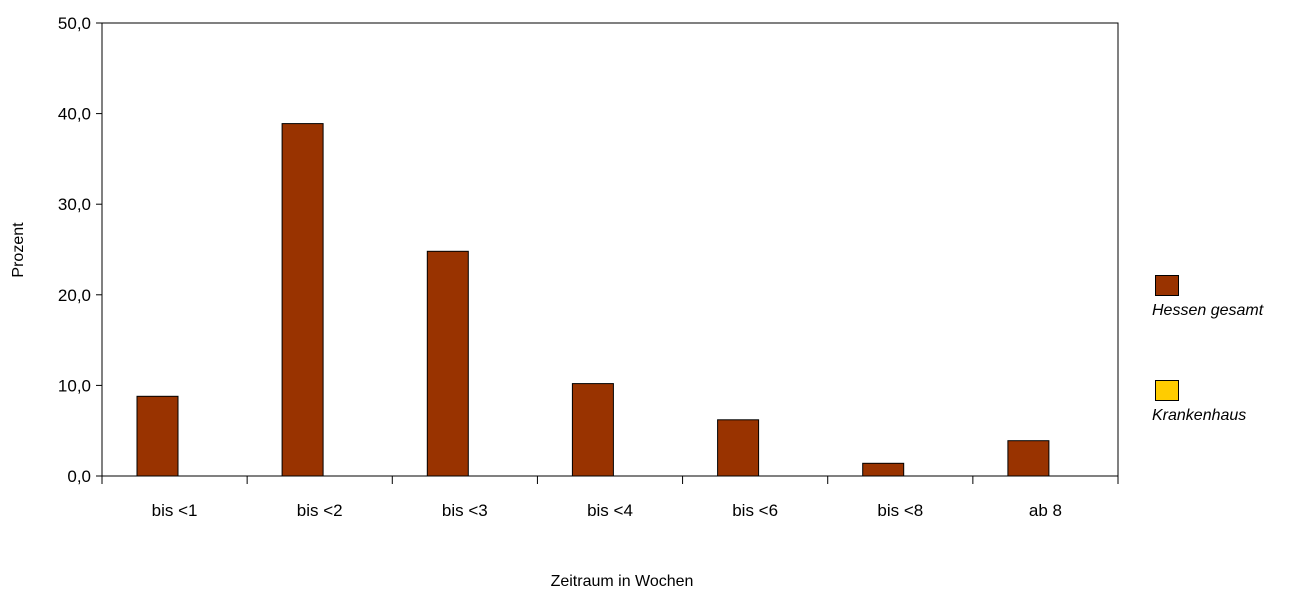 The image size is (1301, 590). What do you see at coordinates (1224, 429) in the screenshot?
I see `legend-item-krankenhaus: Krankenhaus` at bounding box center [1224, 429].